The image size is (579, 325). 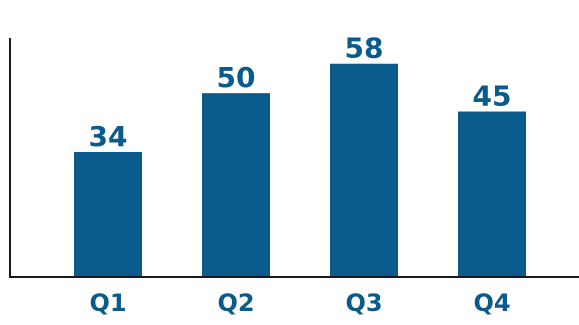 I want to click on value-label-q3: 58, so click(x=364, y=48).